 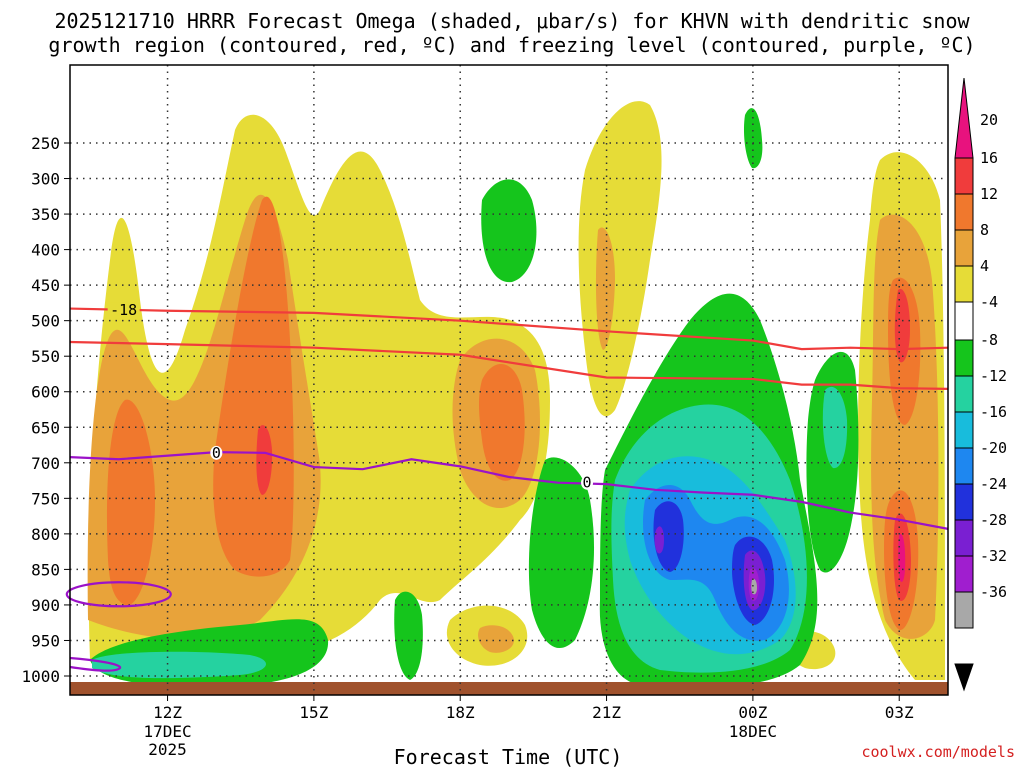 What do you see at coordinates (45, 143) in the screenshot?
I see `y-tick-label: 250` at bounding box center [45, 143].